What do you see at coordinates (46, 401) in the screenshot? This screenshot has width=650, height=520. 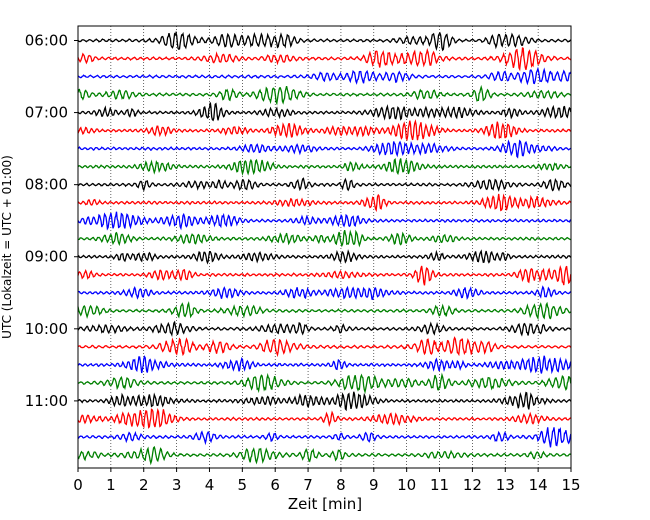 I see `y-tick-label: 11:00` at bounding box center [46, 401].